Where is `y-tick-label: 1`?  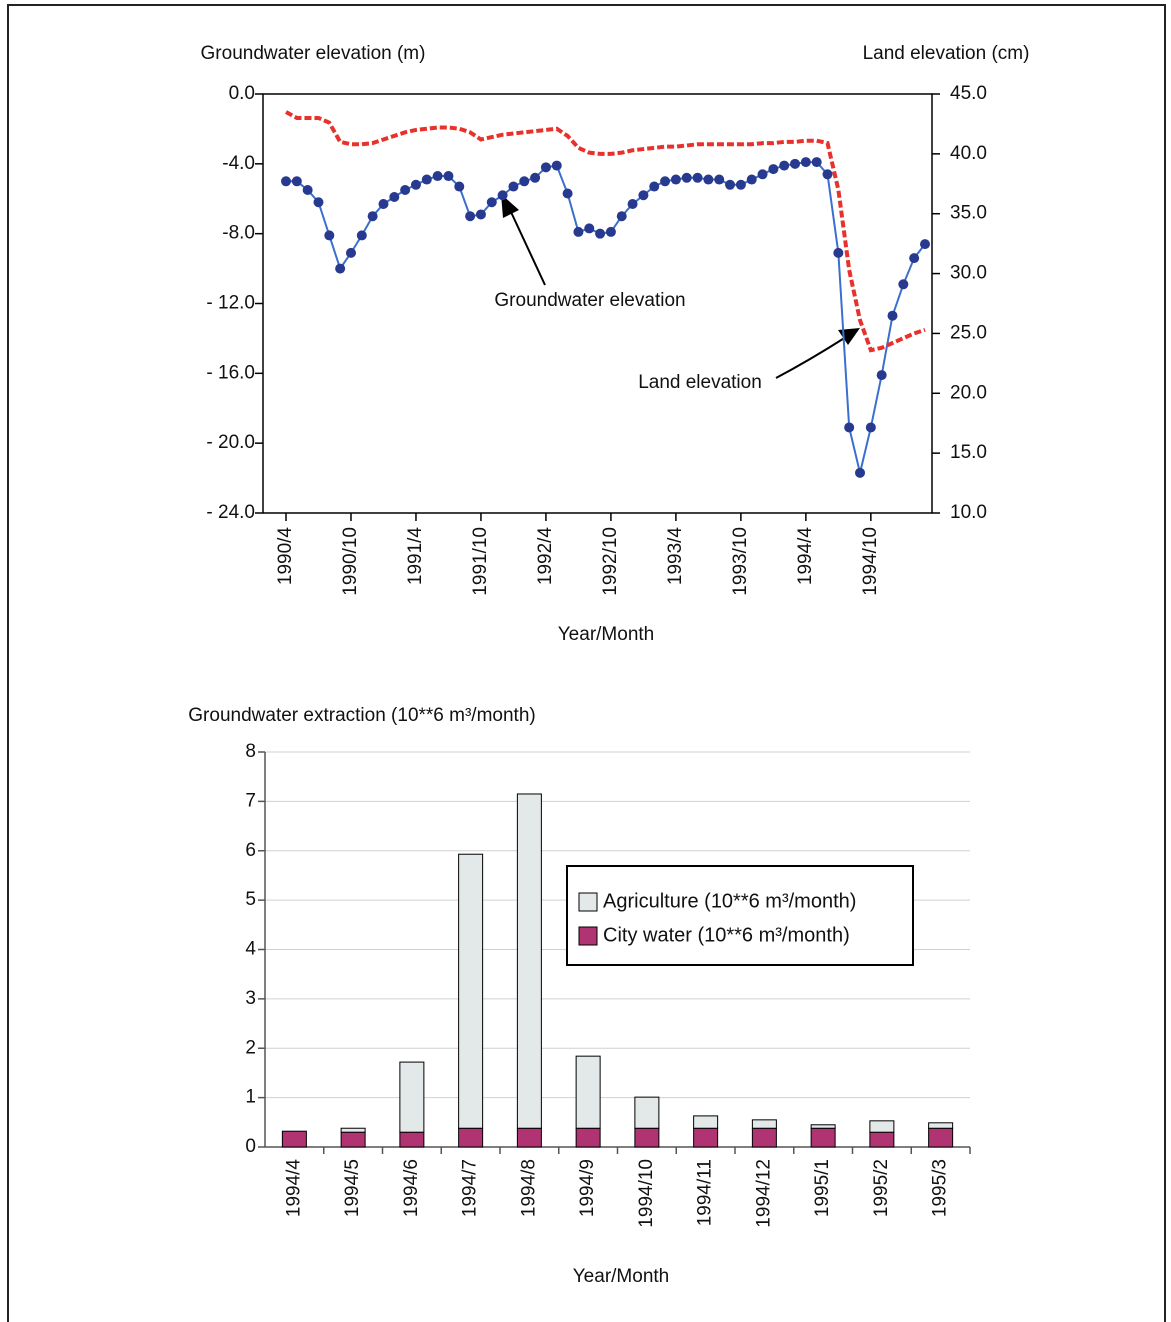
y-tick-label: 1 is located at coordinates (250, 1097).